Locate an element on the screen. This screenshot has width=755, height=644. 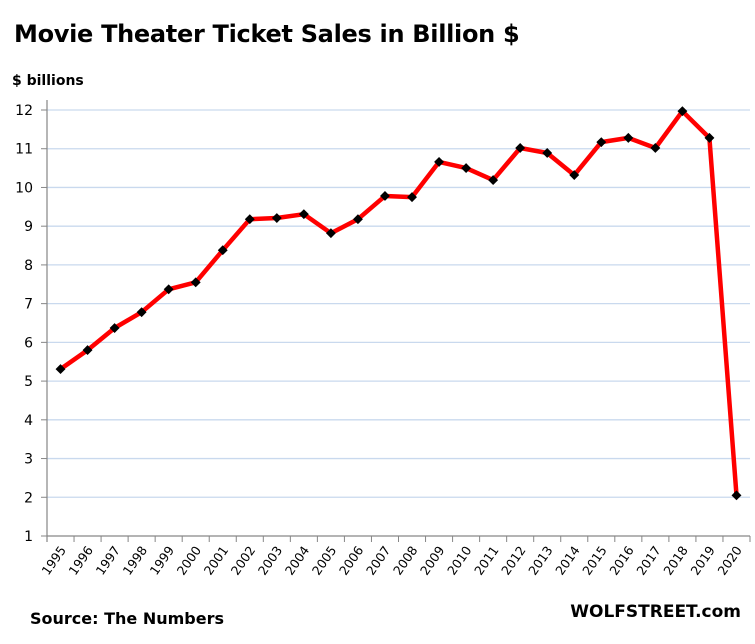
x-tick-label: 2020 is located at coordinates (729, 560).